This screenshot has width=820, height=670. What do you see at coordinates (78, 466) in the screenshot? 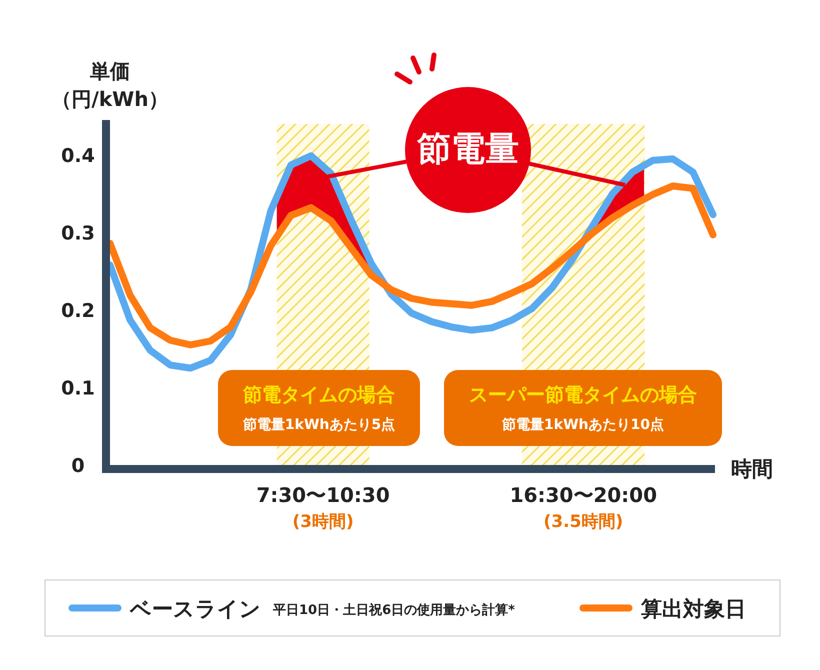
I see `y-tick-label: 0` at bounding box center [78, 466].